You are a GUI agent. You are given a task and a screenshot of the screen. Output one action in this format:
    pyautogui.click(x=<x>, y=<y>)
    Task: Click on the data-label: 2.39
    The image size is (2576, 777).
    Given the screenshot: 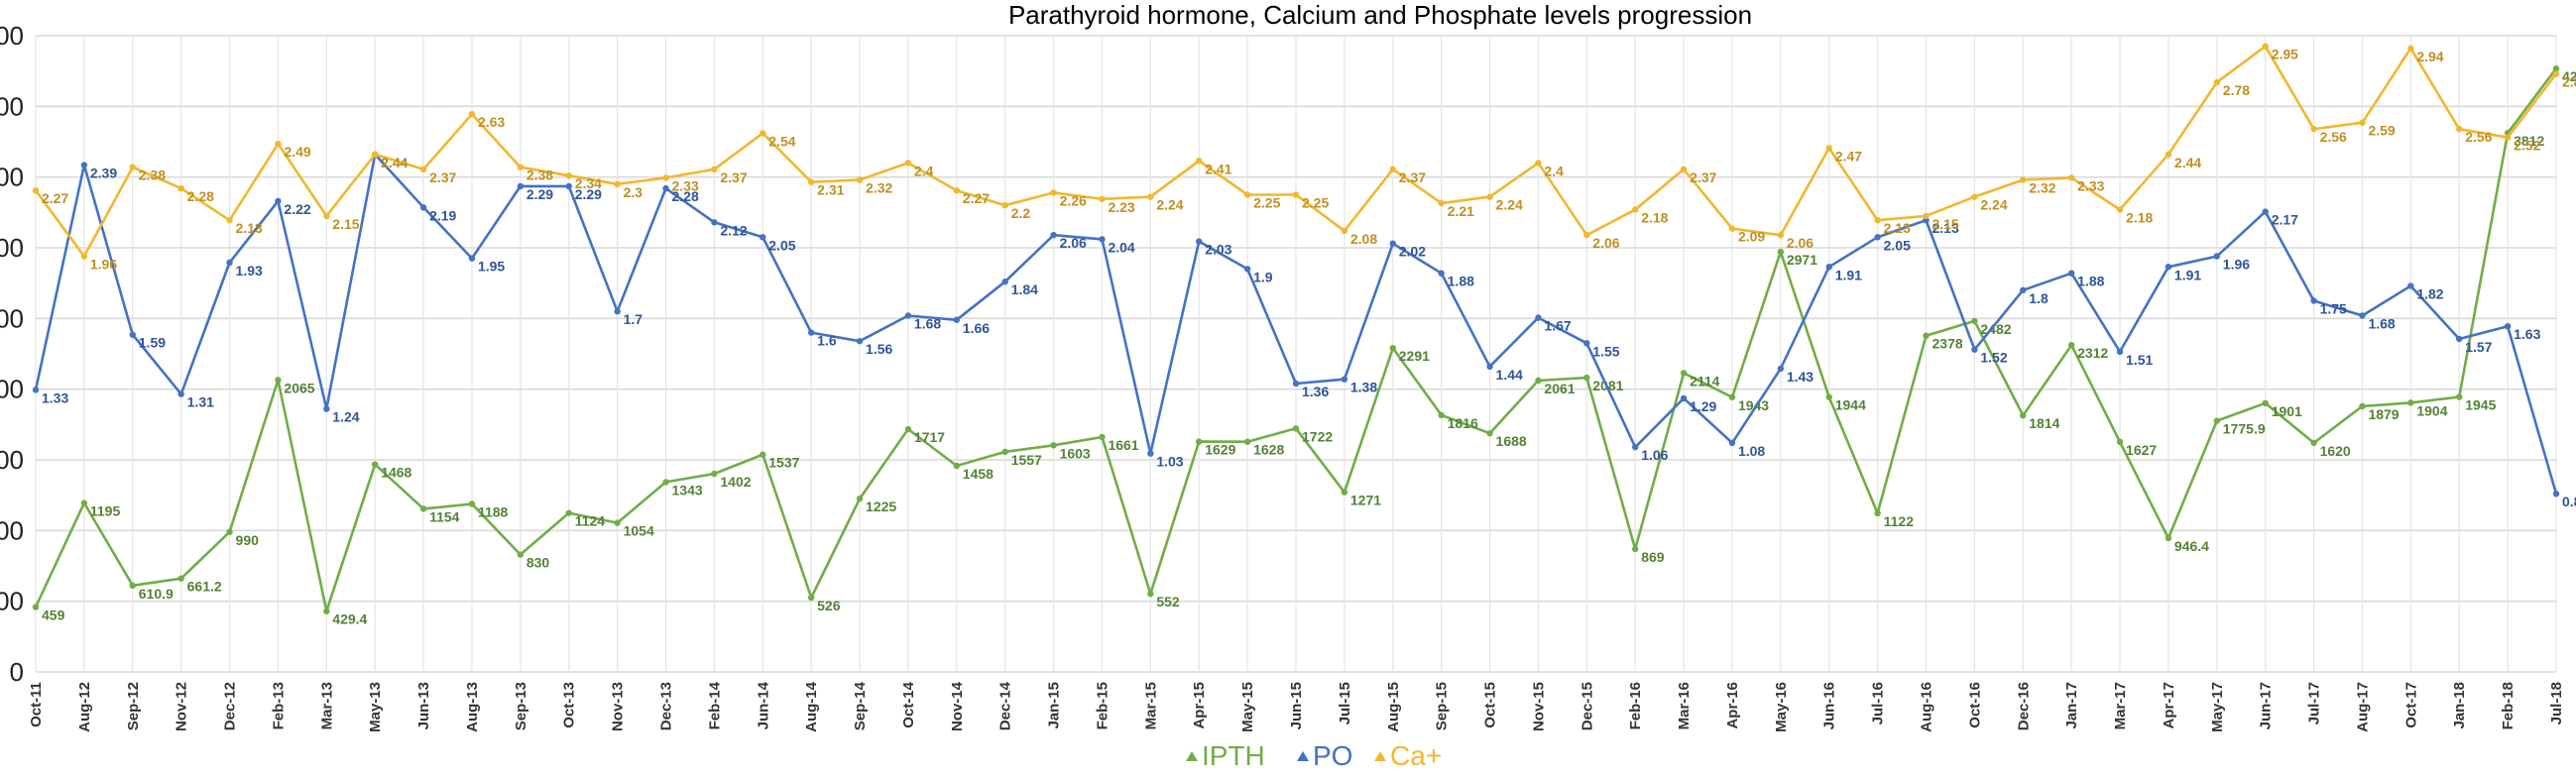 What is the action you would take?
    pyautogui.click(x=104, y=173)
    